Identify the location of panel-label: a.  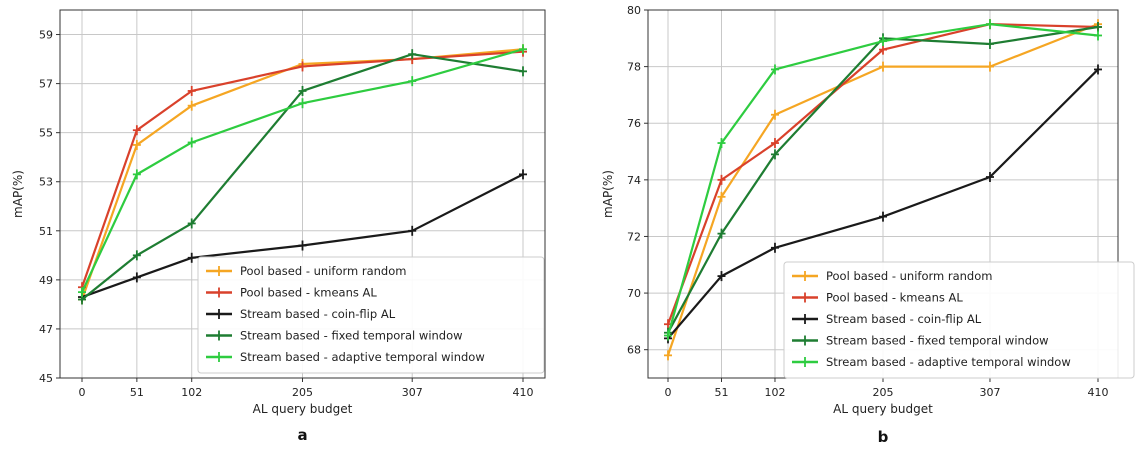
(302, 435).